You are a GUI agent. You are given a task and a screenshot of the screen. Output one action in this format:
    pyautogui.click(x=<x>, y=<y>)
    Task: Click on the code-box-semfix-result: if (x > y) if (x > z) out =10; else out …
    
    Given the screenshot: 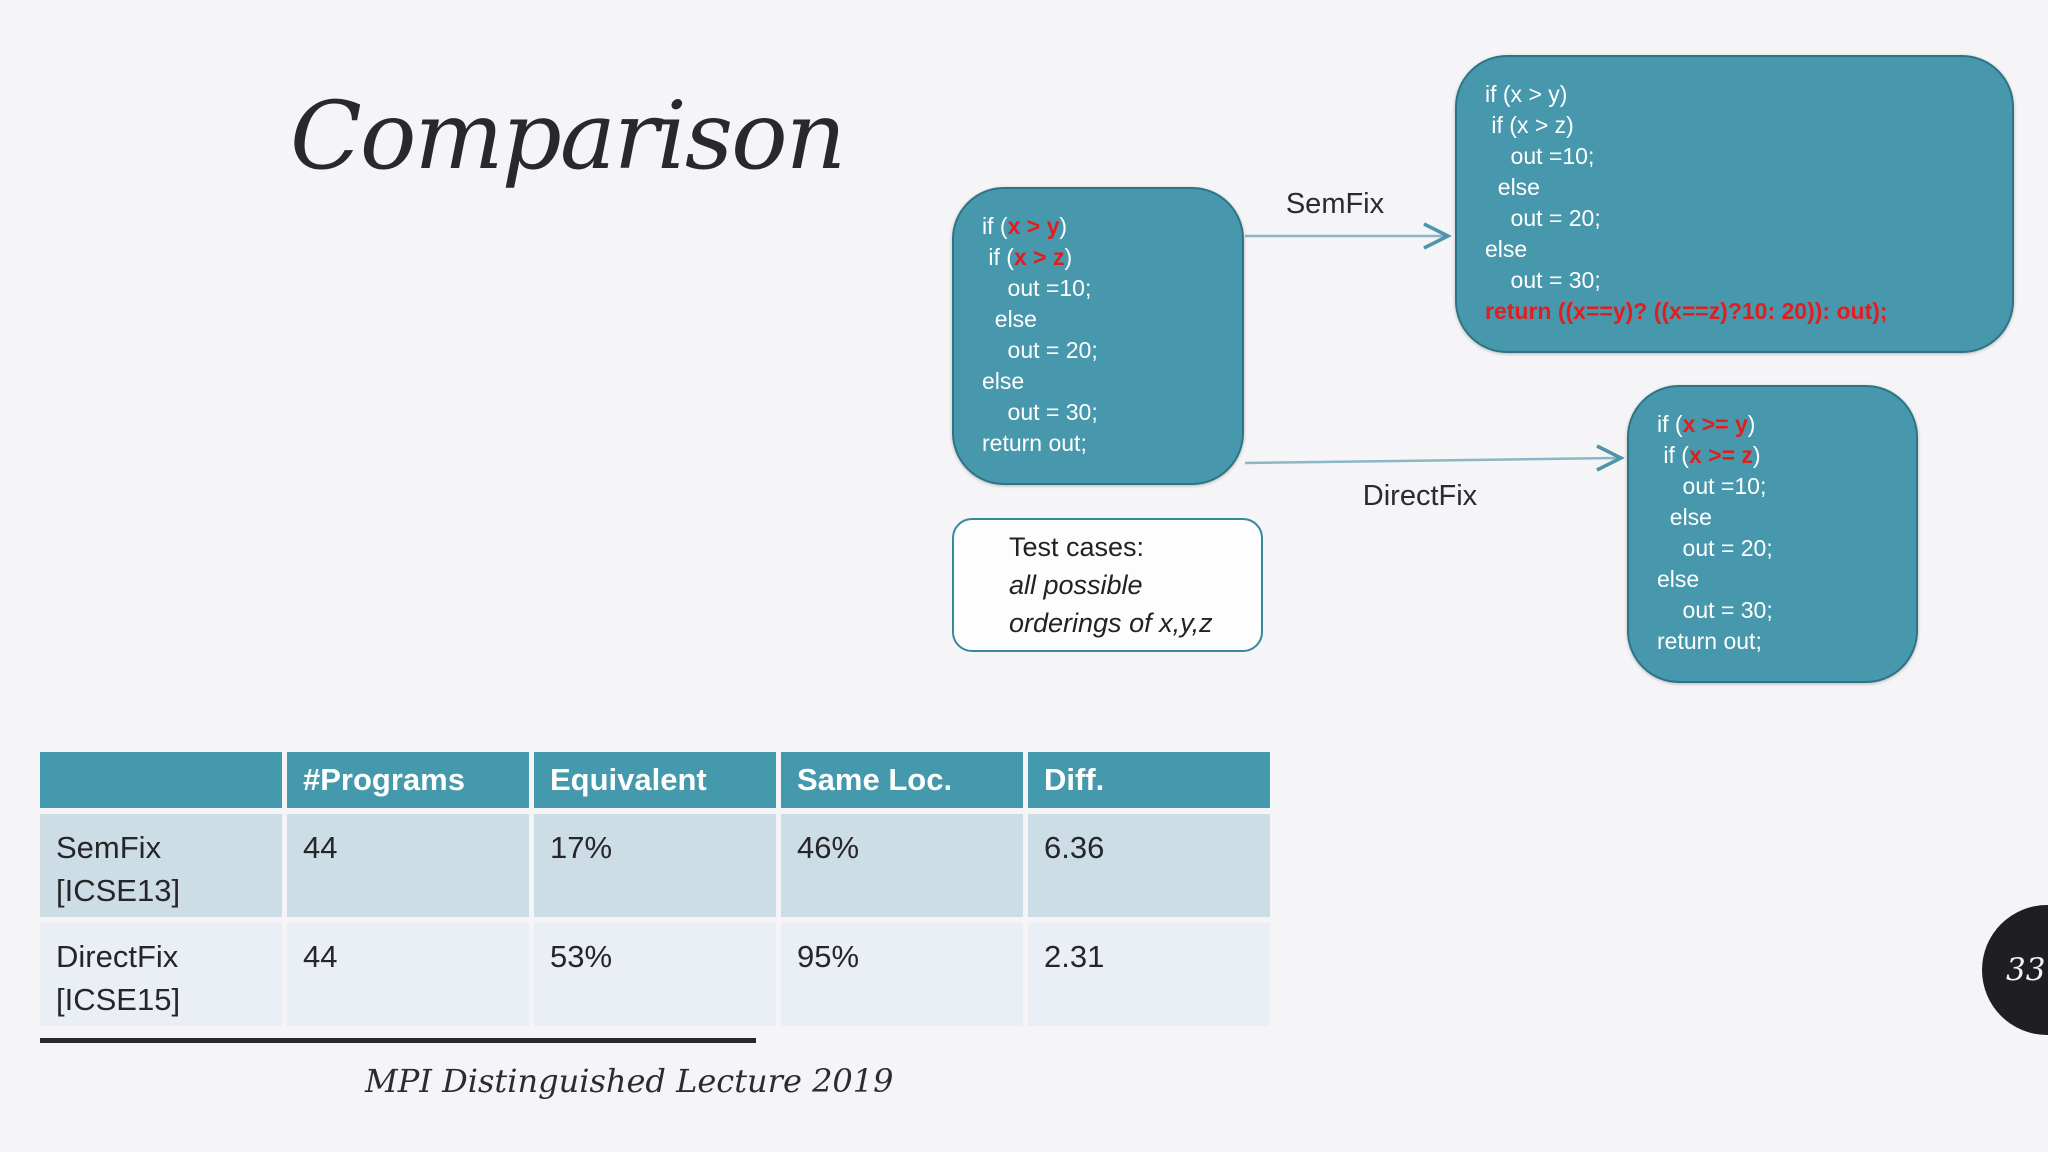 What is the action you would take?
    pyautogui.click(x=1734, y=204)
    